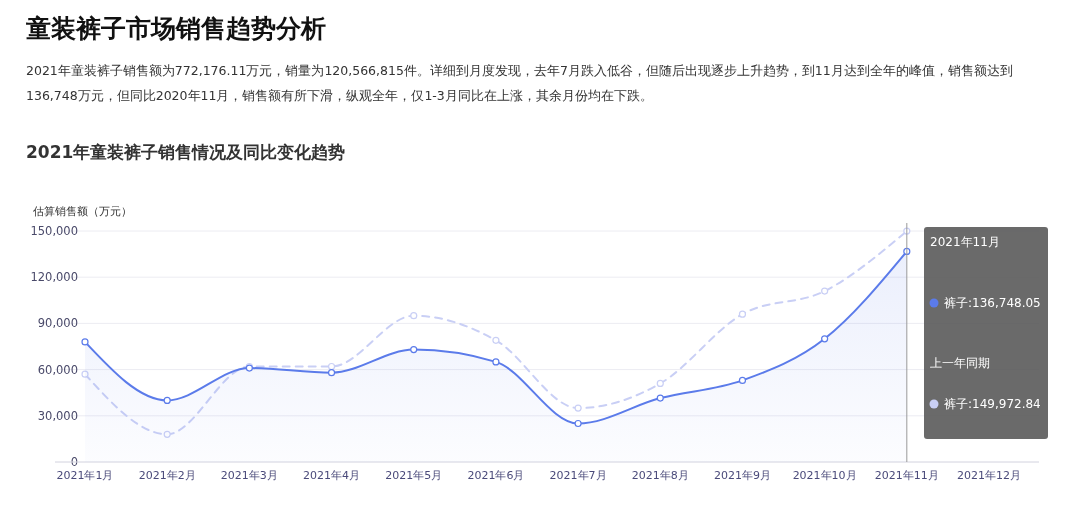 The width and height of the screenshot is (1080, 516). Describe the element at coordinates (992, 404) in the screenshot. I see `annotation: 裤子:149,972.84` at that location.